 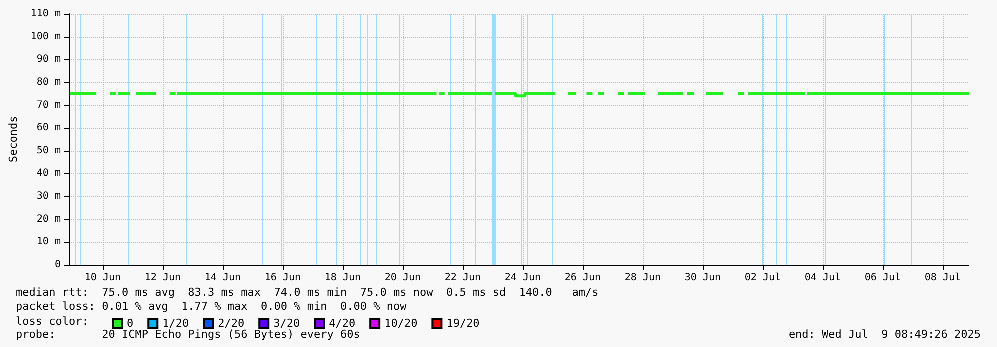 I want to click on y-tick-label: 90 m, so click(x=48, y=60).